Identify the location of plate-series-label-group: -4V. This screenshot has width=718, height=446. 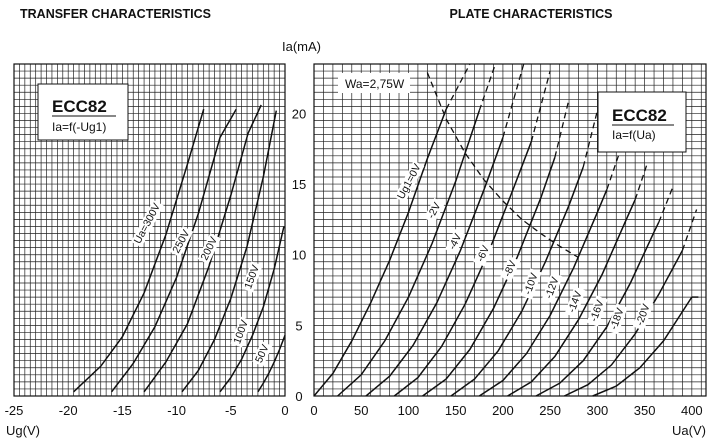
(455, 241).